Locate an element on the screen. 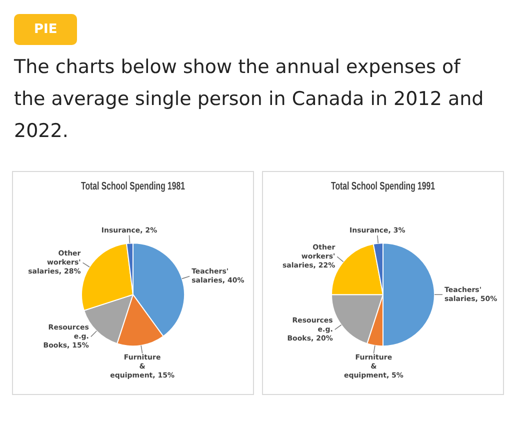  text: PIE is located at coordinates (46, 29).